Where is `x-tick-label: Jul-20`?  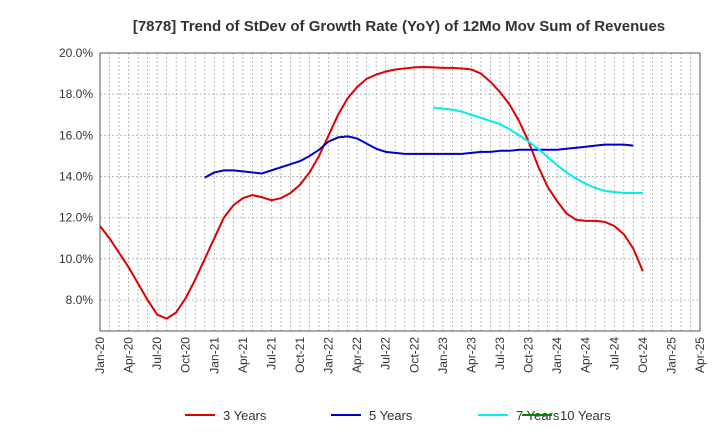
x-tick-label: Jul-20 is located at coordinates (157, 353).